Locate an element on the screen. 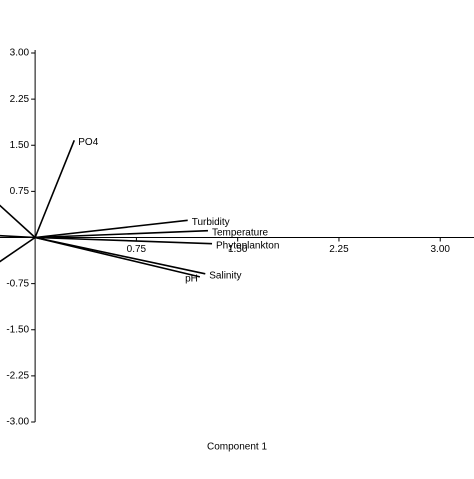  x-tick-label: 0.75 is located at coordinates (137, 249).